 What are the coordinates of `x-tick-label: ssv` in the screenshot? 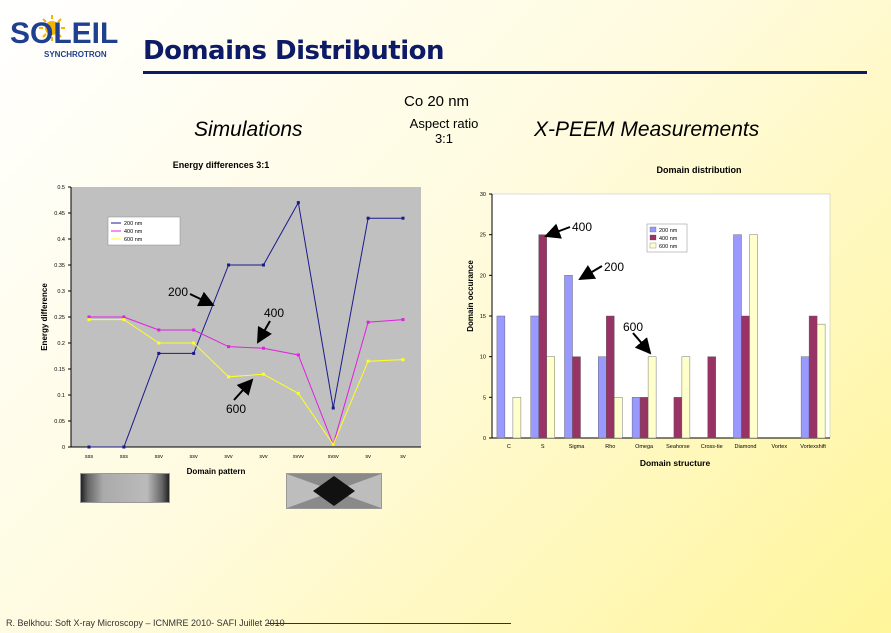 It's located at (159, 457).